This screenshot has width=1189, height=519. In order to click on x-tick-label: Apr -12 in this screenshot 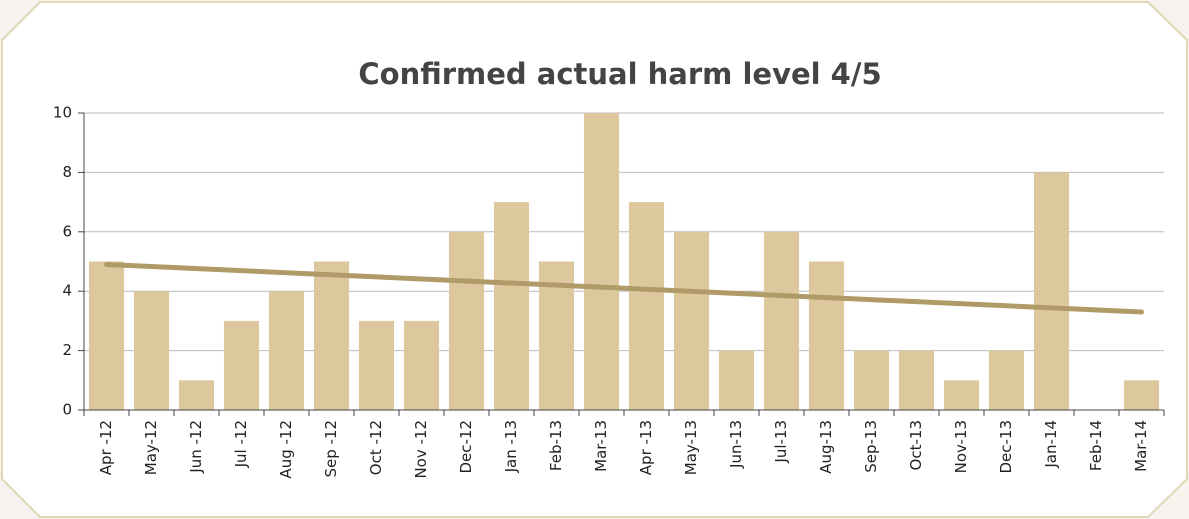, I will do `click(106, 447)`.